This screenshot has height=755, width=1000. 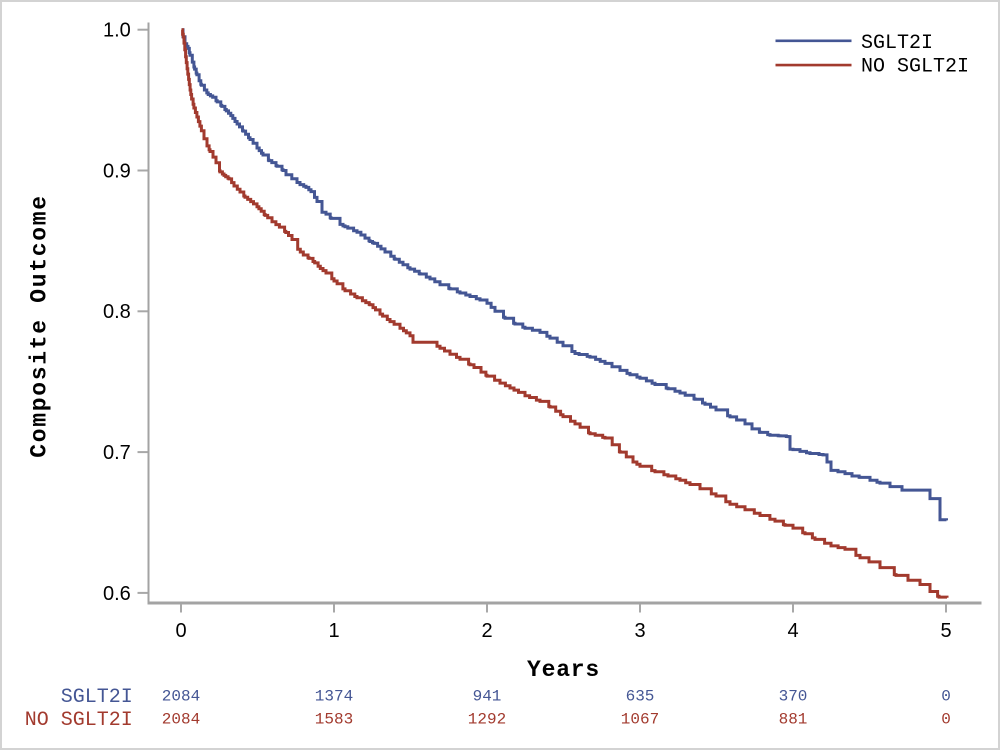 I want to click on svg-text: 3, so click(x=639, y=631).